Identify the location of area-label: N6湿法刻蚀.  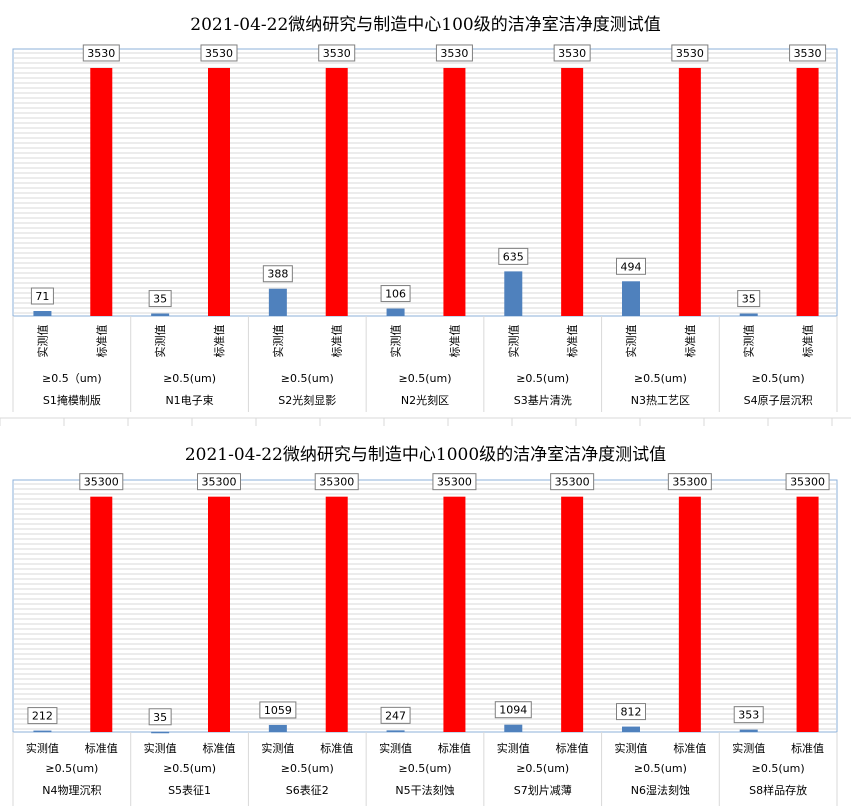
(660, 790).